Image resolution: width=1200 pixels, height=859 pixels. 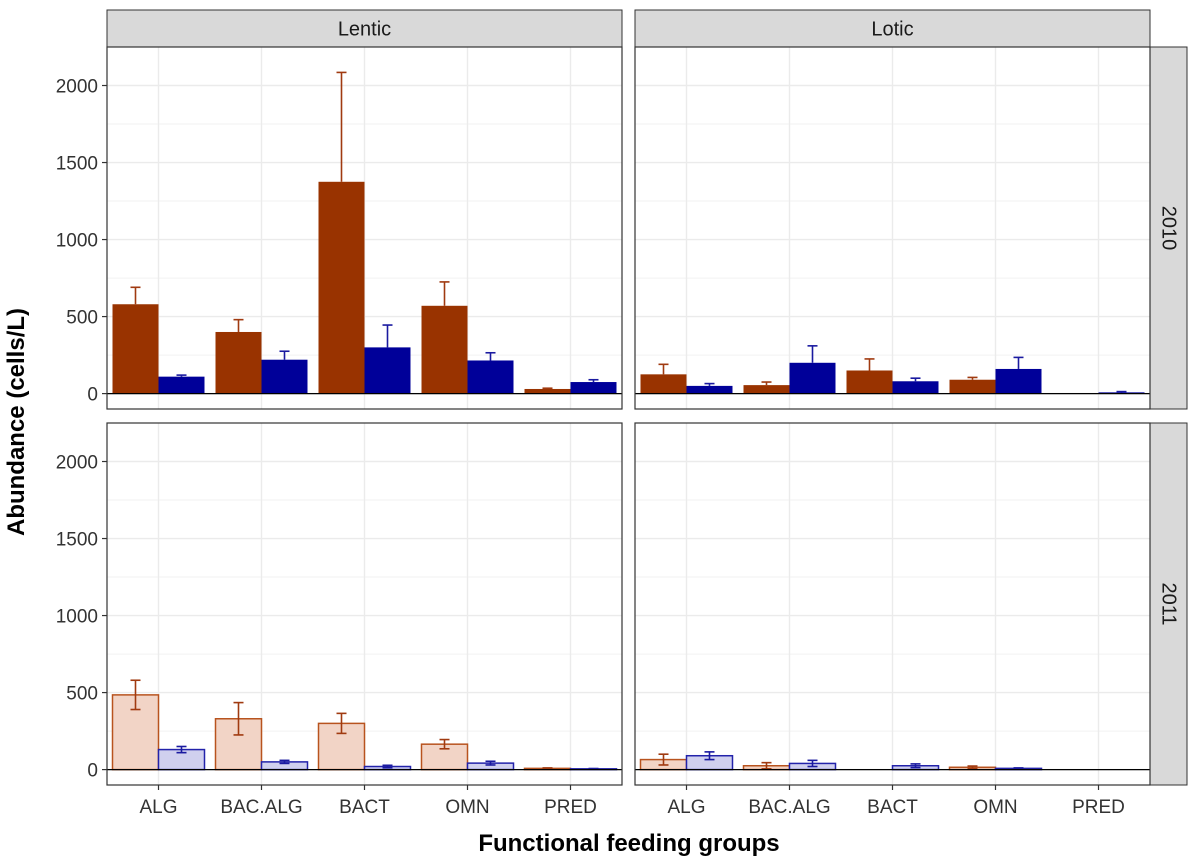 What do you see at coordinates (628, 843) in the screenshot?
I see `x-axis-title: Functional feeding groups` at bounding box center [628, 843].